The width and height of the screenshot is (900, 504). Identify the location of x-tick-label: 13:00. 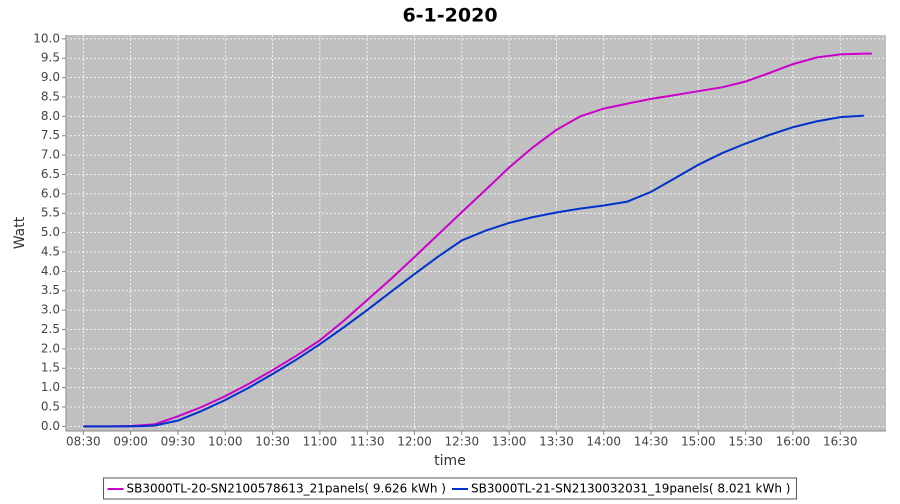
(509, 442).